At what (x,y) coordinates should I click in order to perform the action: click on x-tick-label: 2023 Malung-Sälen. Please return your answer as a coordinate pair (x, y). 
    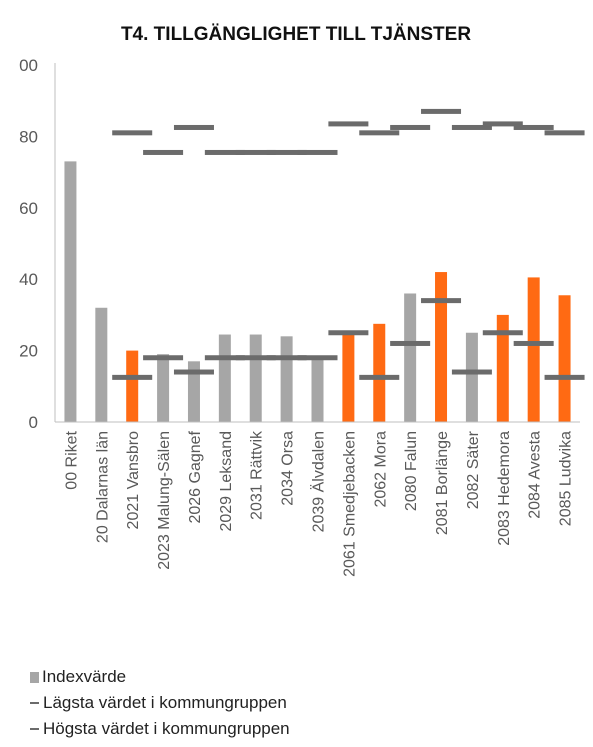
    Looking at the image, I should click on (164, 500).